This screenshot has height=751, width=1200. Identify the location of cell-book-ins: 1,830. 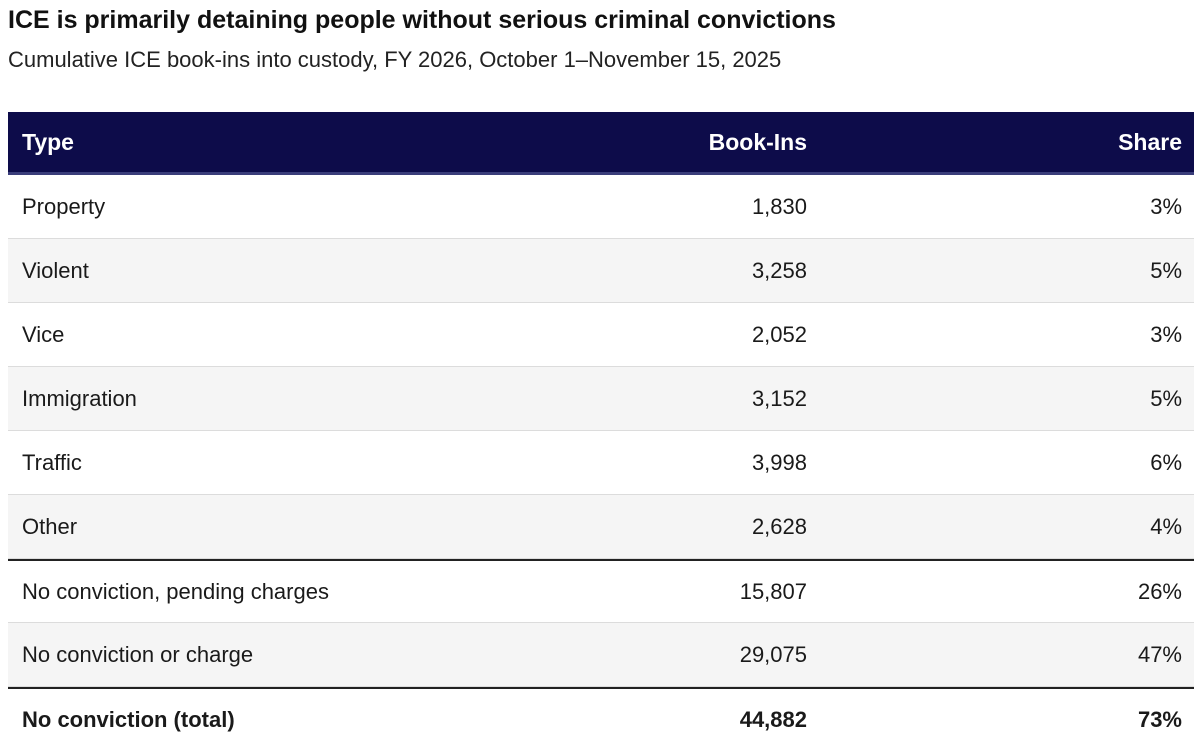
(779, 206).